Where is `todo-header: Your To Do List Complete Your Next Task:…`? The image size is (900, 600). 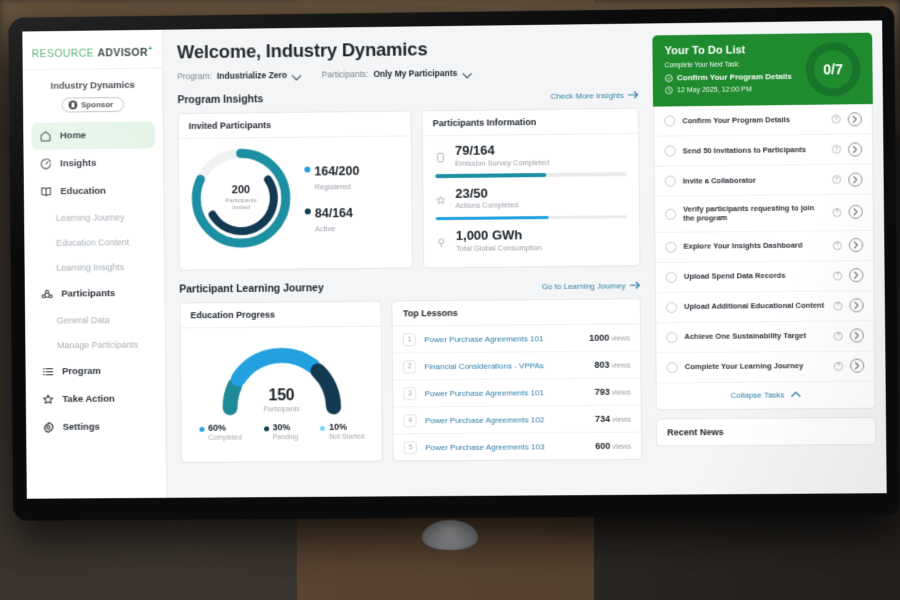 todo-header: Your To Do List Complete Your Next Task:… is located at coordinates (762, 69).